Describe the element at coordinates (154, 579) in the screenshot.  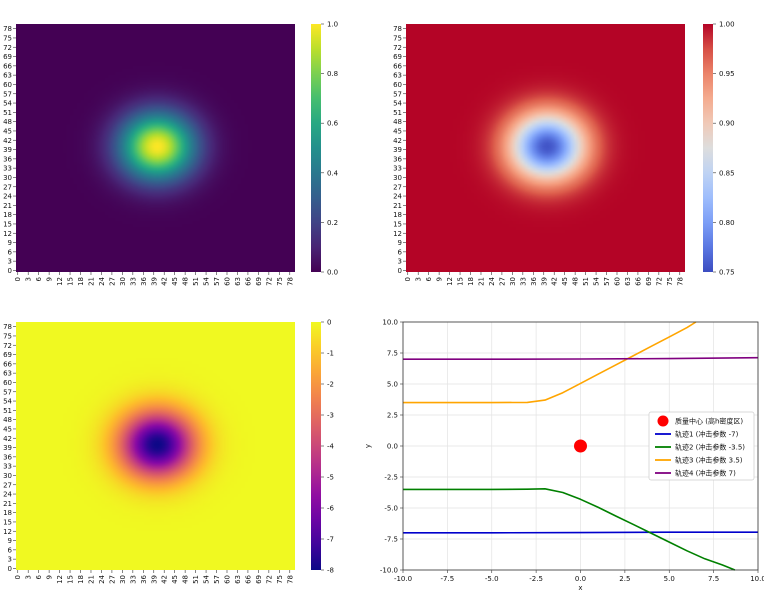
I see `x-tick-label: 39` at that location.